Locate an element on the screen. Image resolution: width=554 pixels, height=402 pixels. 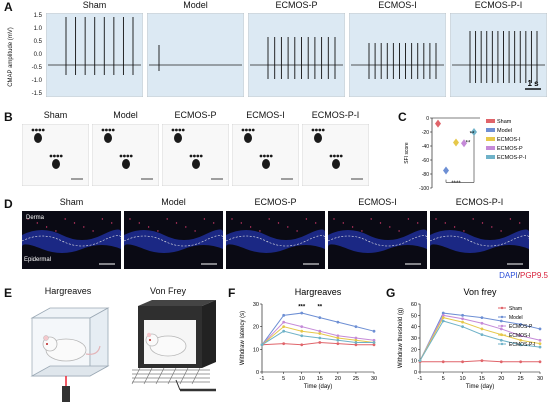
panel-a-ytick: -1.0 is located at coordinates (36, 81).